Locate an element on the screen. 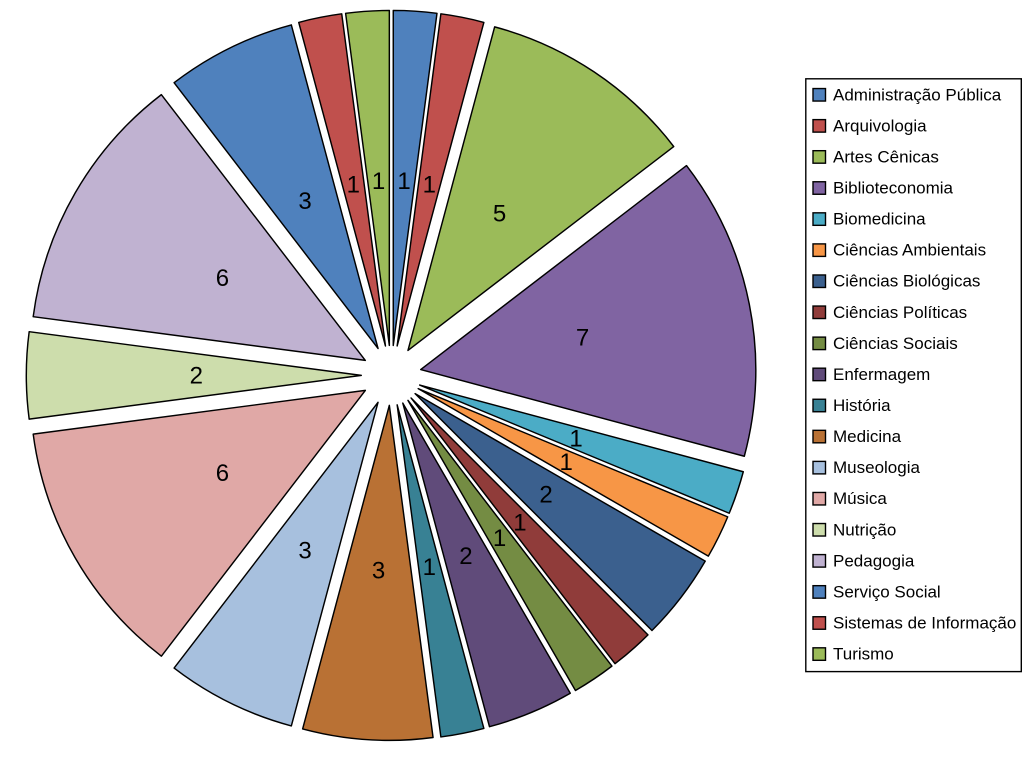 This screenshot has width=1035, height=772. svg-text: Pedagogia is located at coordinates (874, 560).